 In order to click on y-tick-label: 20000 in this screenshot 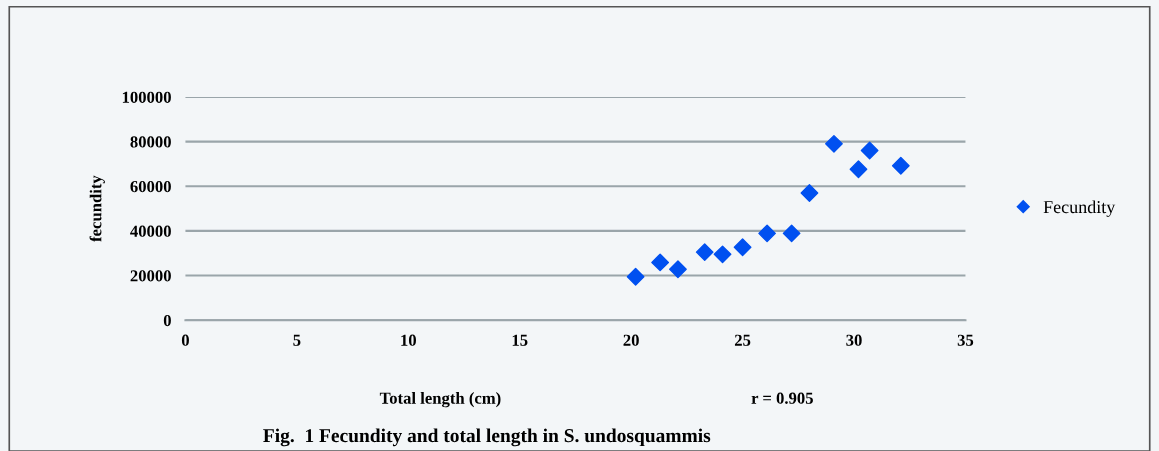, I will do `click(150, 276)`.